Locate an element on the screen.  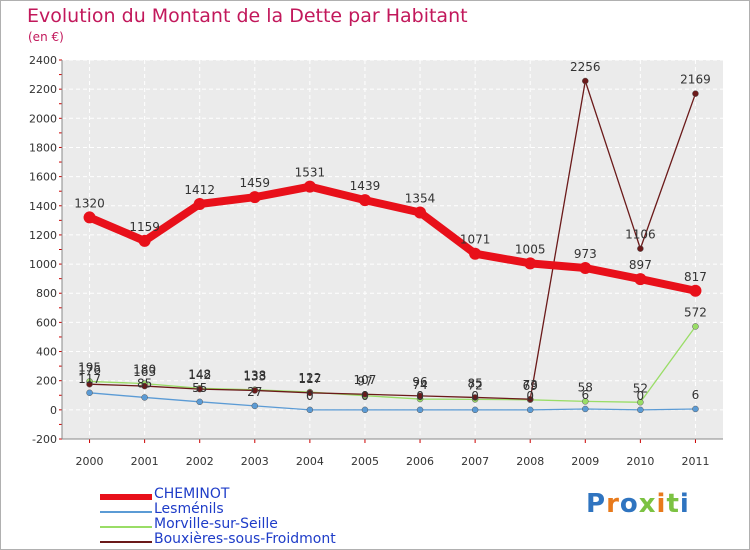
data-label-bouxi-res-sous-froidmont: 142 is located at coordinates (199, 375).